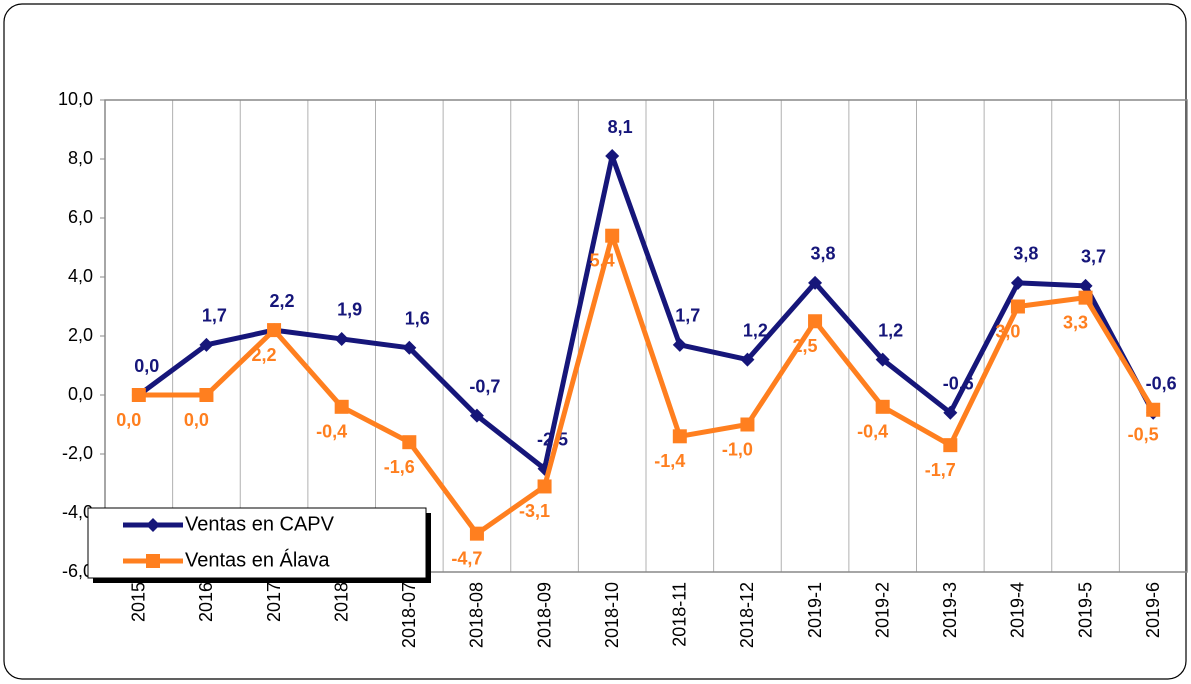 The image size is (1191, 684). Describe the element at coordinates (602, 260) in the screenshot. I see `data-label: 5,4` at that location.